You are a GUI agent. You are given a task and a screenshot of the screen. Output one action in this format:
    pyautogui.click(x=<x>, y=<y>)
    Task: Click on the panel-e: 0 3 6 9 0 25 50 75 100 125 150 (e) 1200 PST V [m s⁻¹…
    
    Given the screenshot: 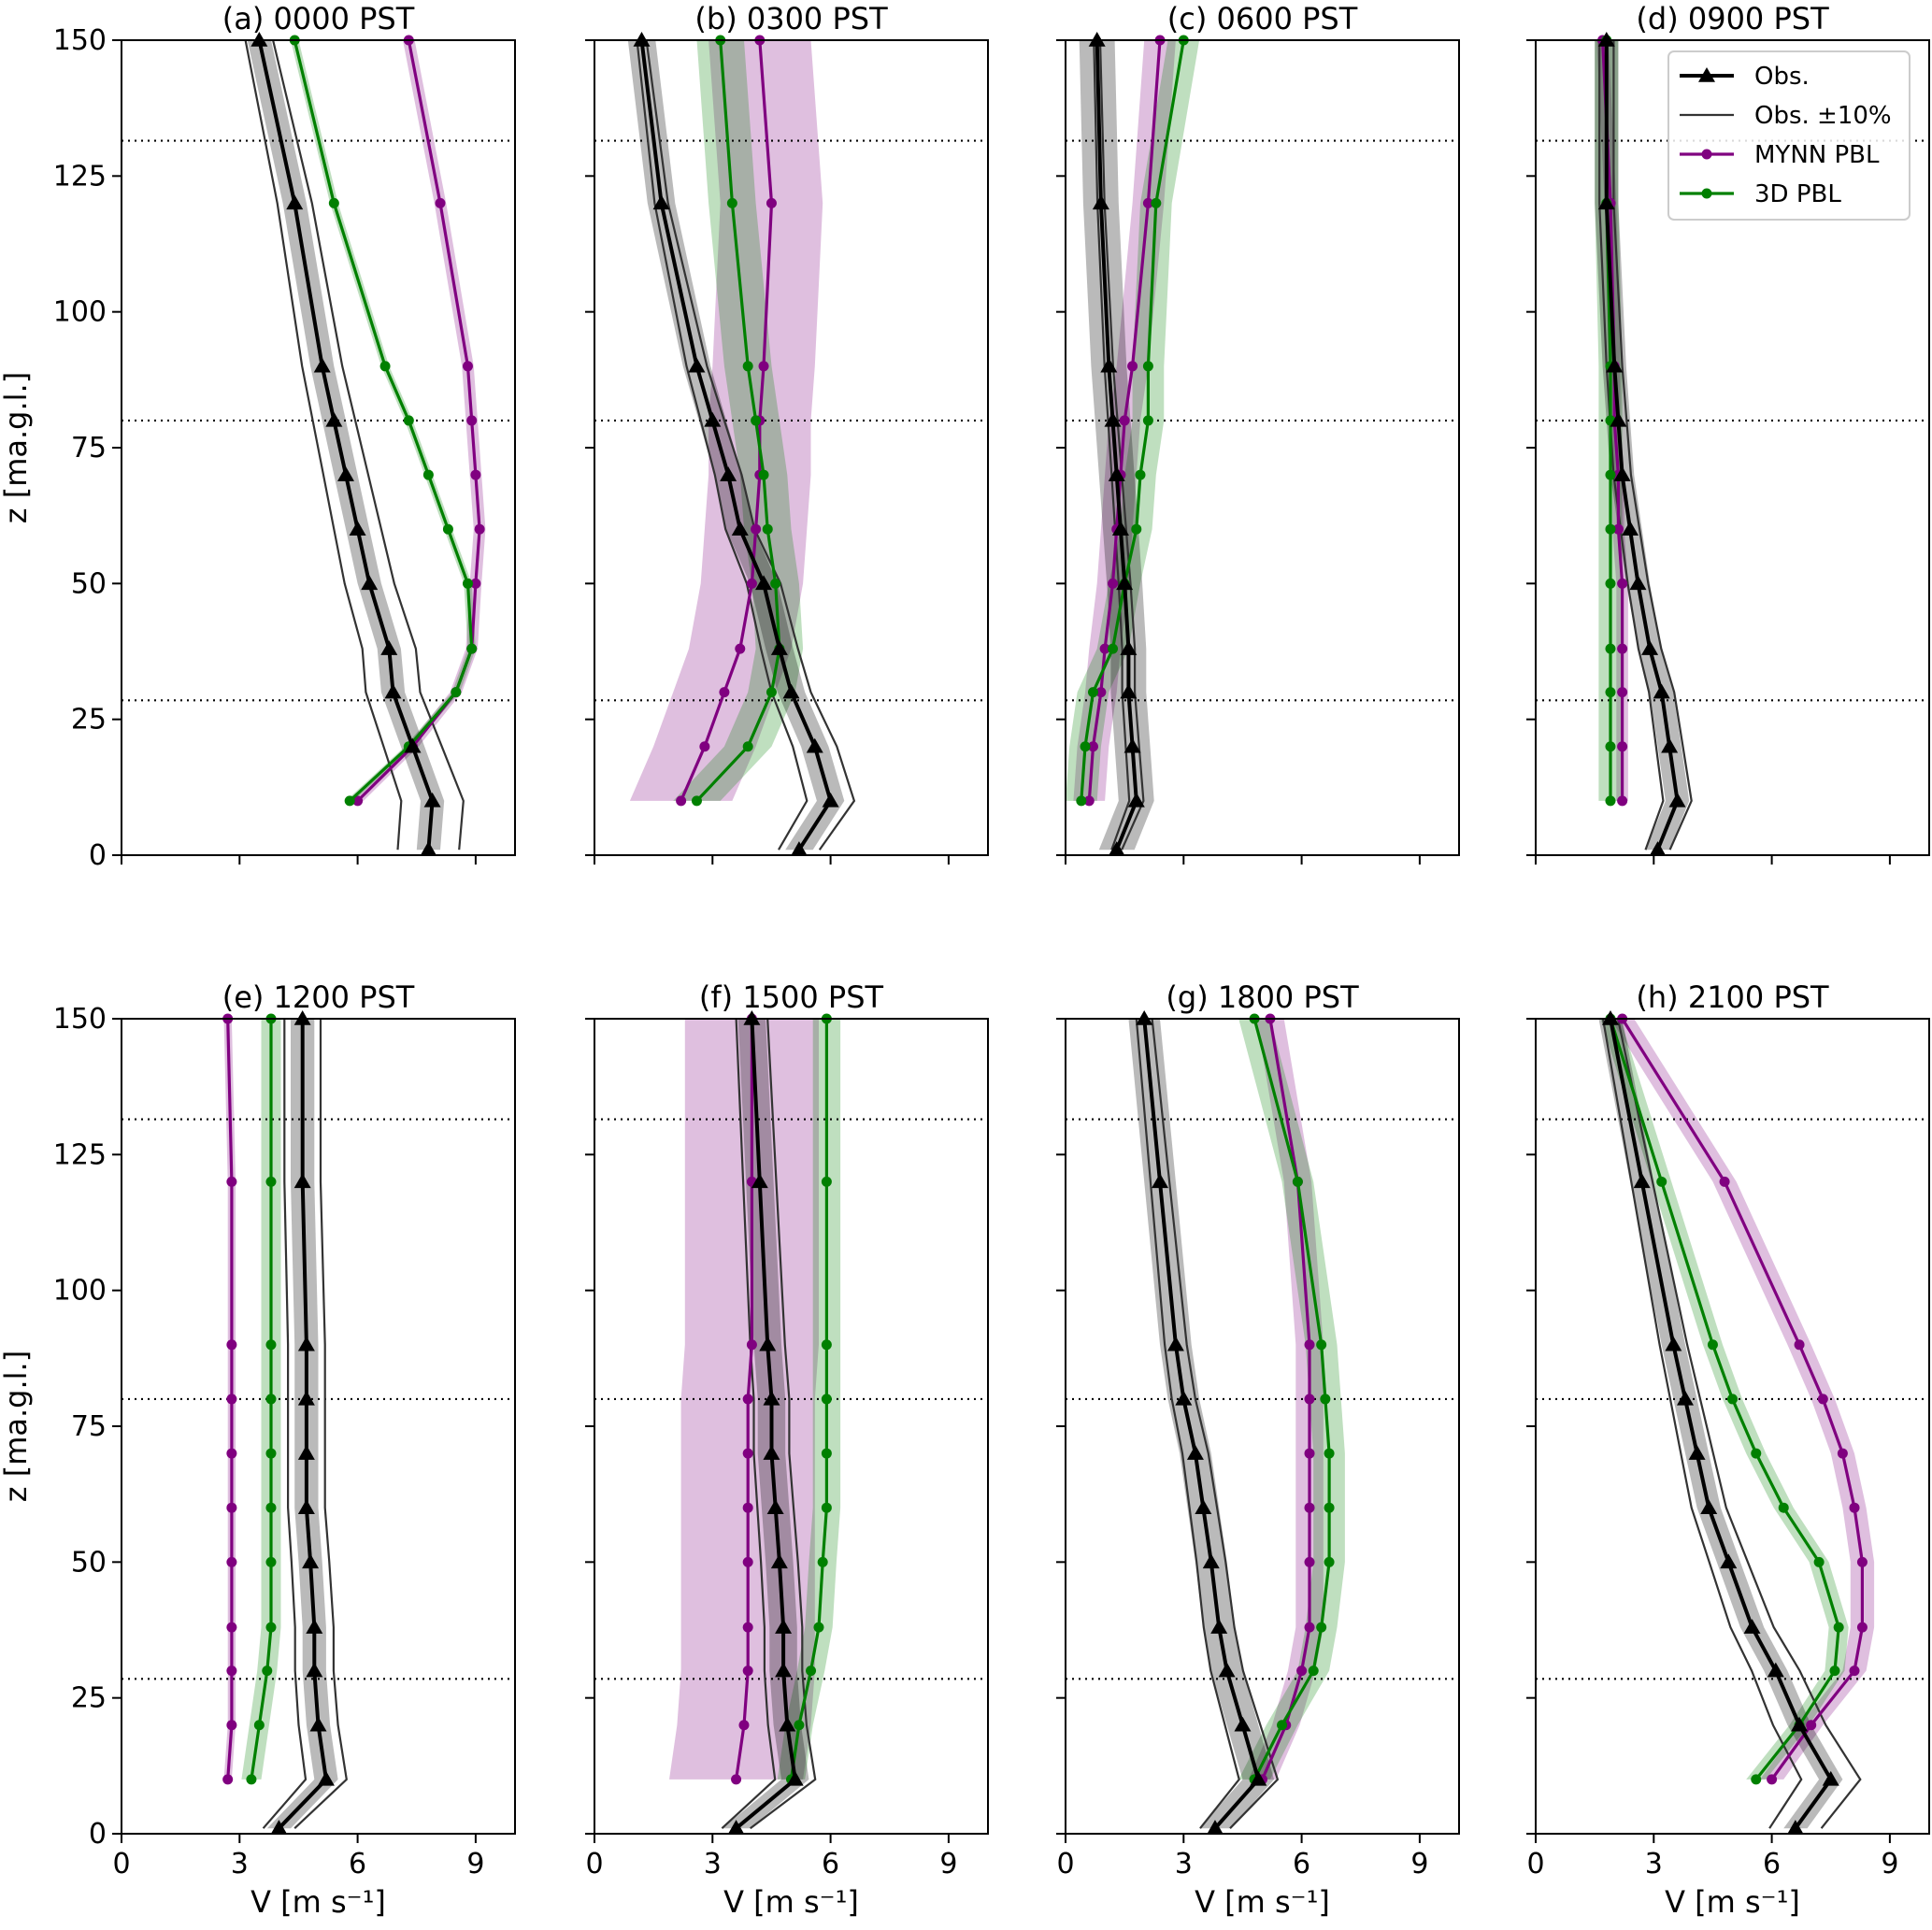 What is the action you would take?
    pyautogui.click(x=258, y=1449)
    